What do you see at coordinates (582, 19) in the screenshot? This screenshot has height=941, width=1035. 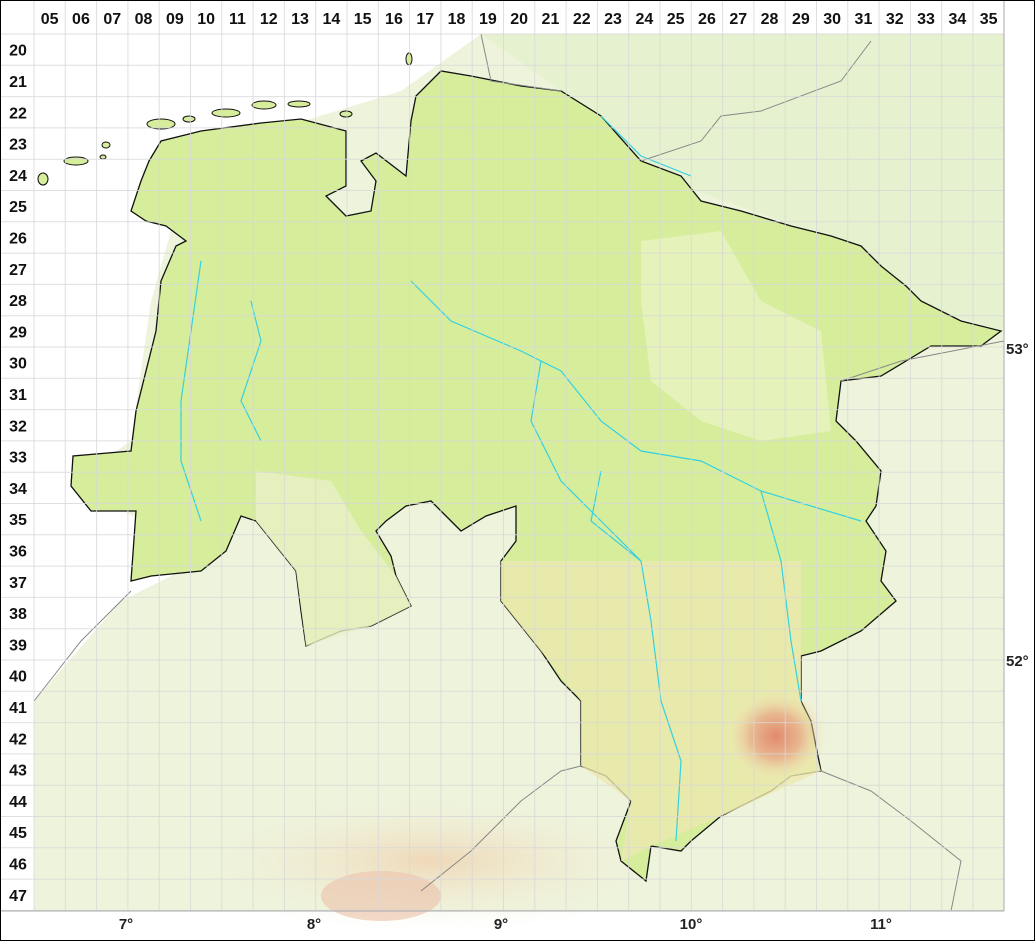 I see `column-label: 22` at bounding box center [582, 19].